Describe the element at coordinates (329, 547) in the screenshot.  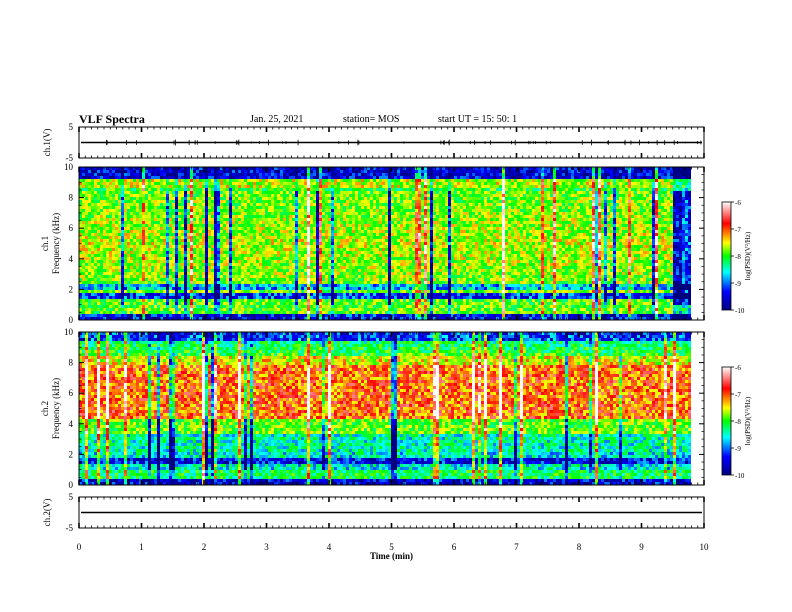
I see `x-tick-label: 4` at that location.